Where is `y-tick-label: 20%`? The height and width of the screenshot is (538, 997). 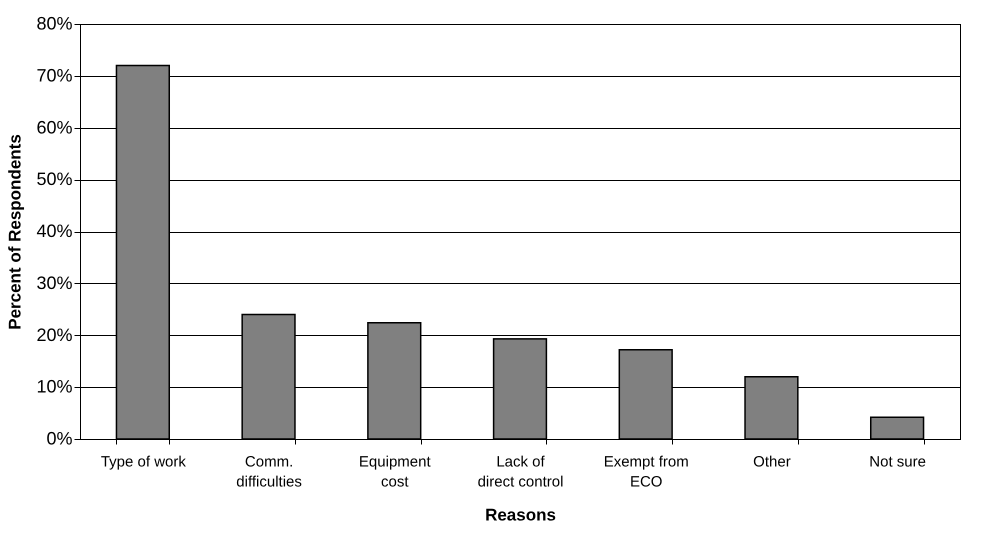
y-tick-label: 20% is located at coordinates (54, 334).